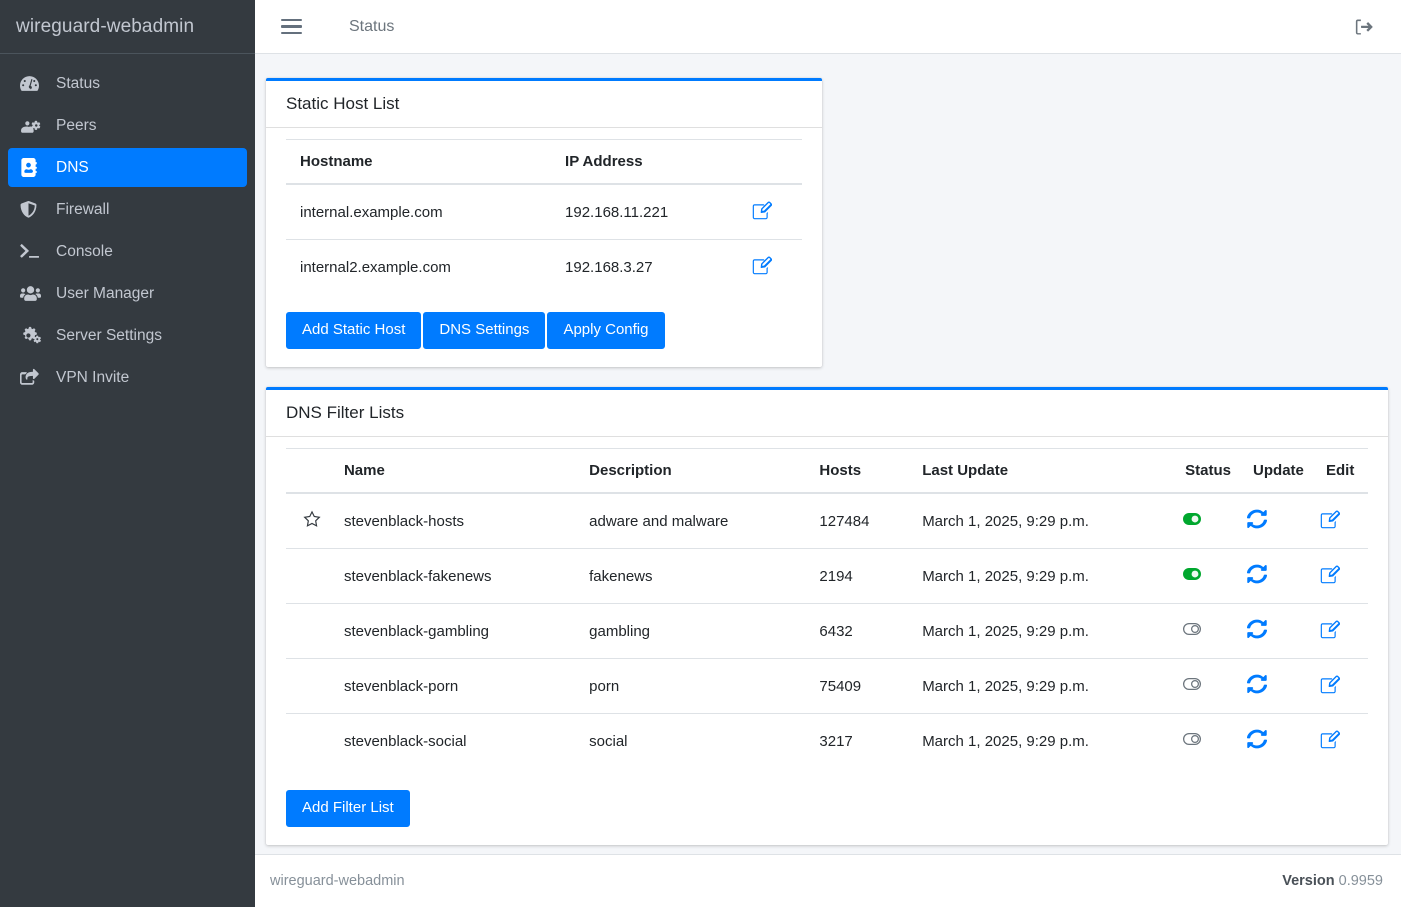 The height and width of the screenshot is (907, 1401). What do you see at coordinates (34, 251) in the screenshot?
I see `terminal-icon` at bounding box center [34, 251].